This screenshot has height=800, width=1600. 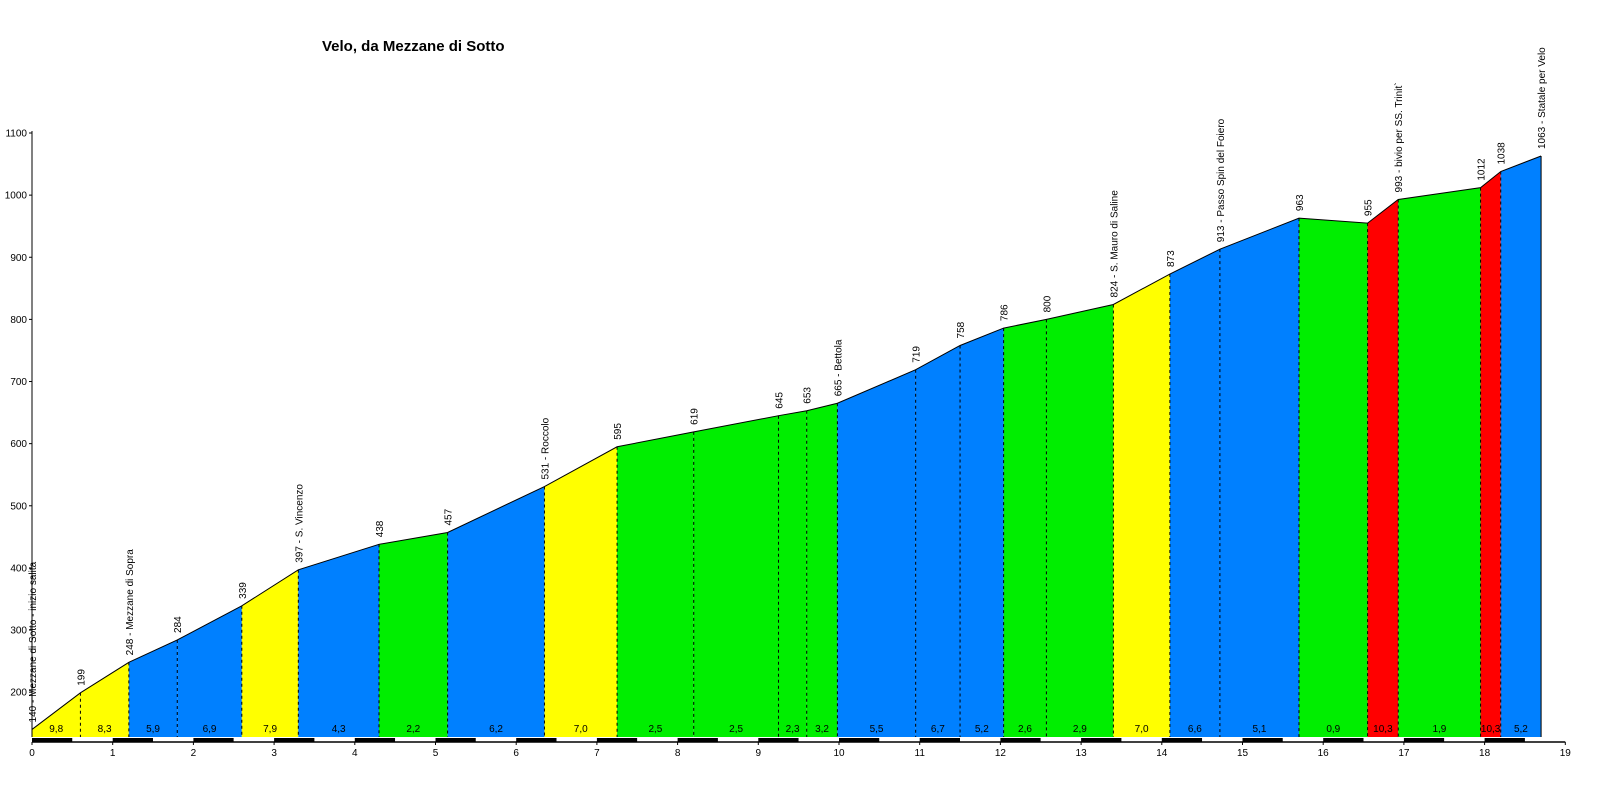 I want to click on x-tick-label: 7, so click(x=597, y=753).